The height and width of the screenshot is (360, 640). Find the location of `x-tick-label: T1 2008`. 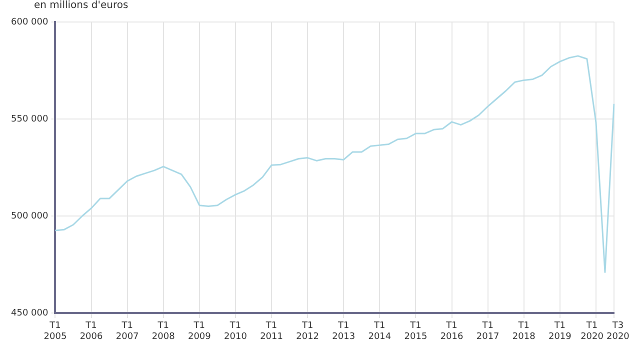

x-tick-label: T1 2008 is located at coordinates (164, 331).